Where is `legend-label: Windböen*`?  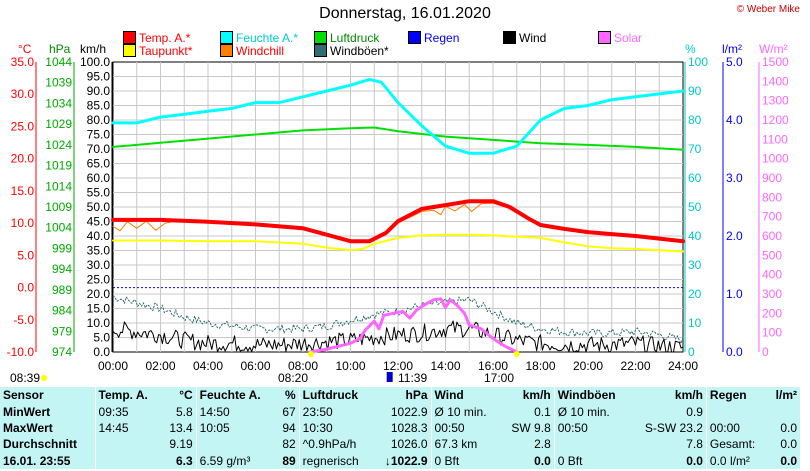 legend-label: Windböen* is located at coordinates (359, 51).